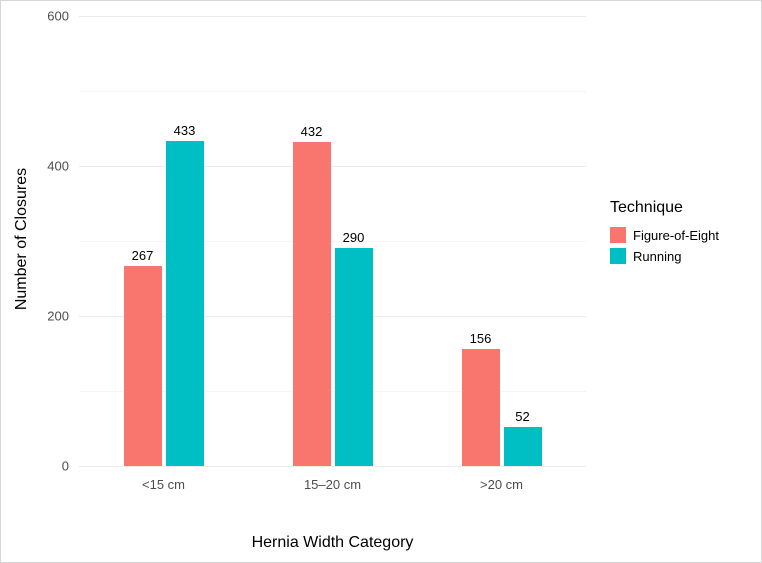 Image resolution: width=762 pixels, height=563 pixels. I want to click on y-tick-label: 400, so click(58, 166).